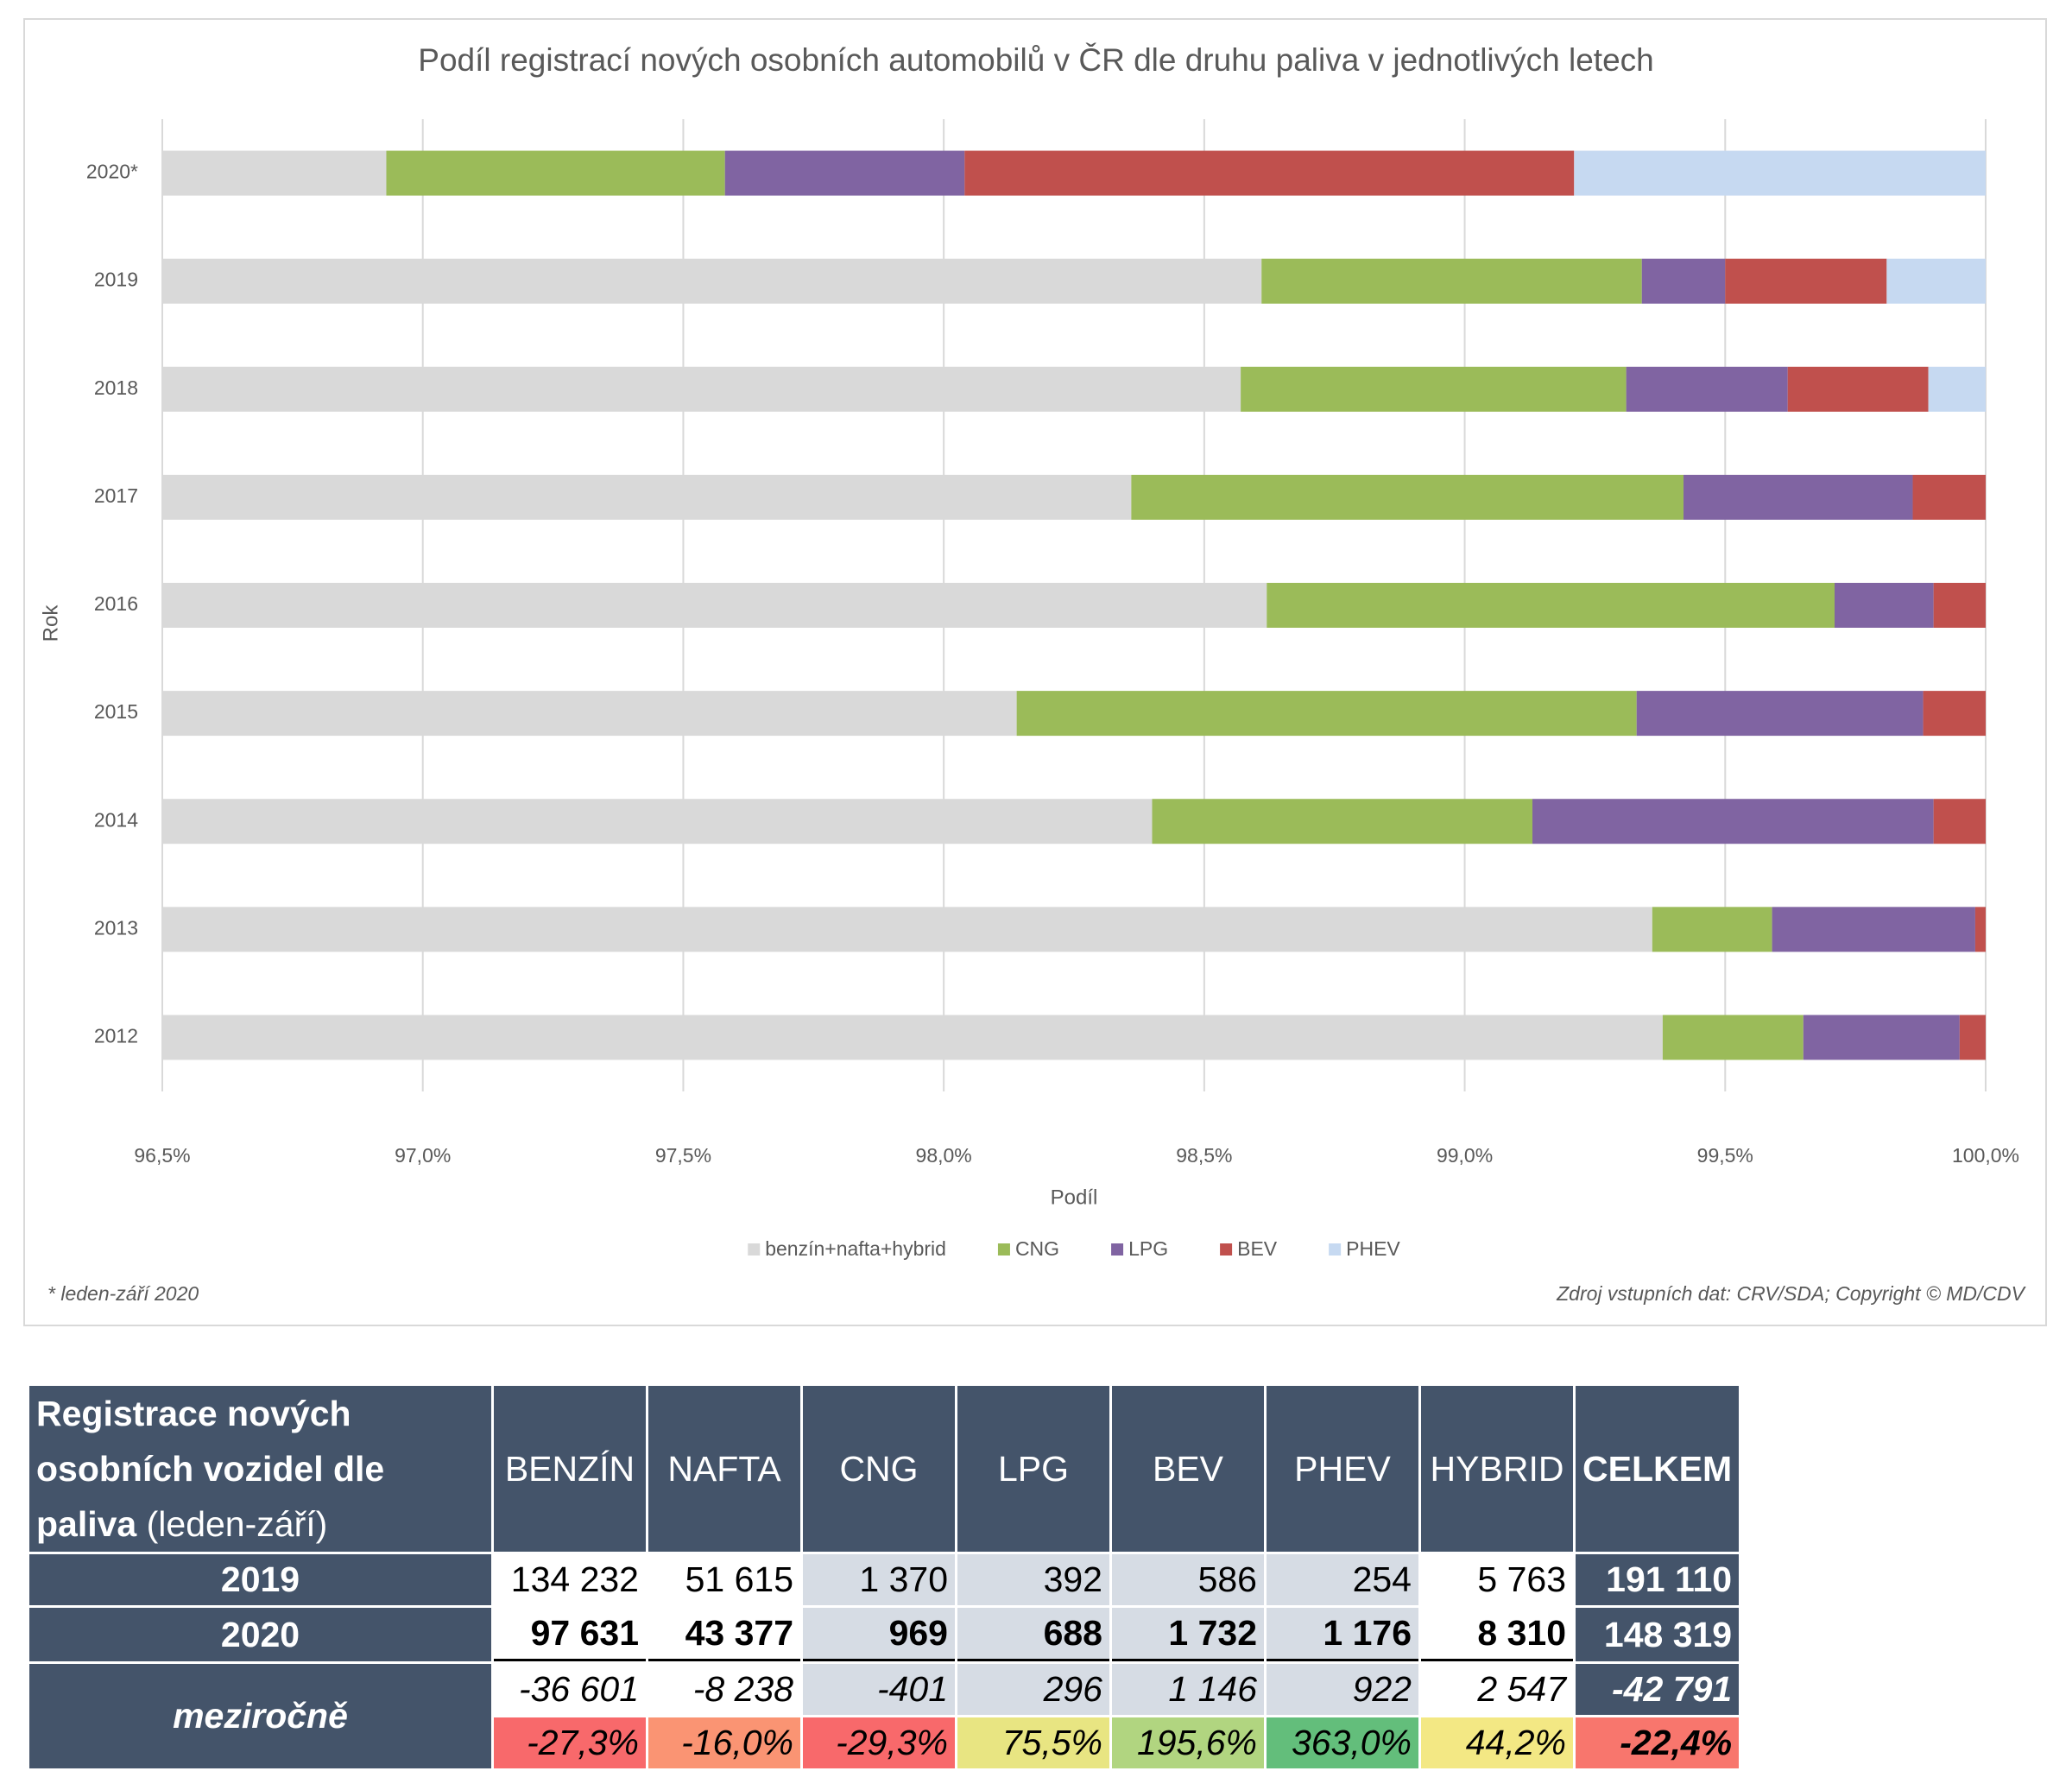  I want to click on table-cell: 43 377, so click(724, 1634).